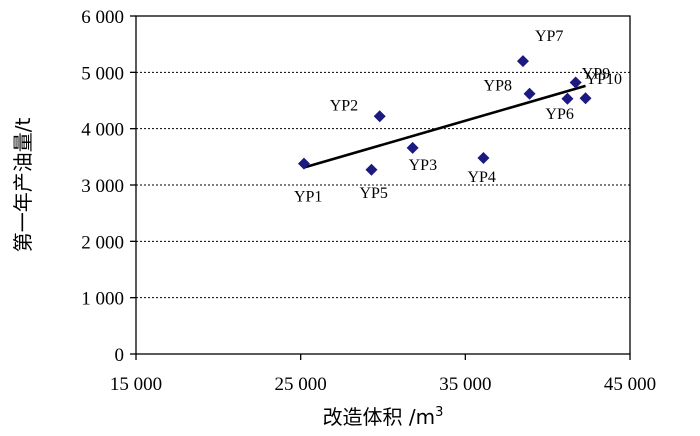 This screenshot has width=700, height=436. Describe the element at coordinates (308, 197) in the screenshot. I see `point-label-yp1: YP1` at that location.